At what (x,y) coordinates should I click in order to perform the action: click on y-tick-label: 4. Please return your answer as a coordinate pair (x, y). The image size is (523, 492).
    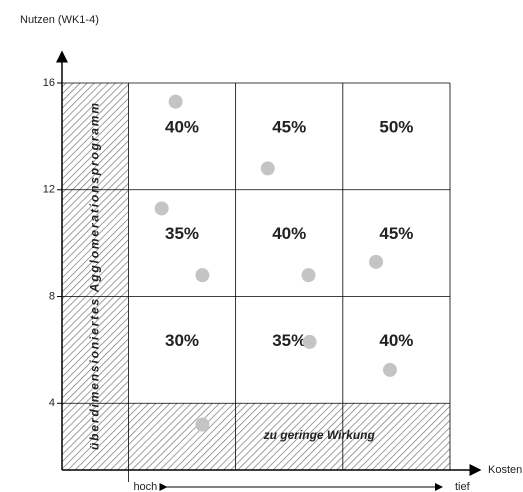
    Looking at the image, I should click on (52, 403).